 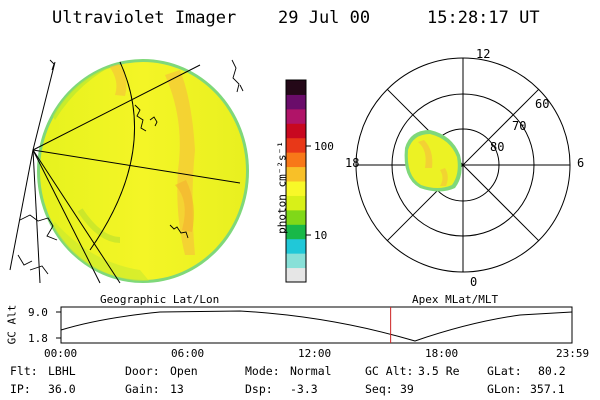 I want to click on seq-label: Seq:, so click(x=379, y=389).